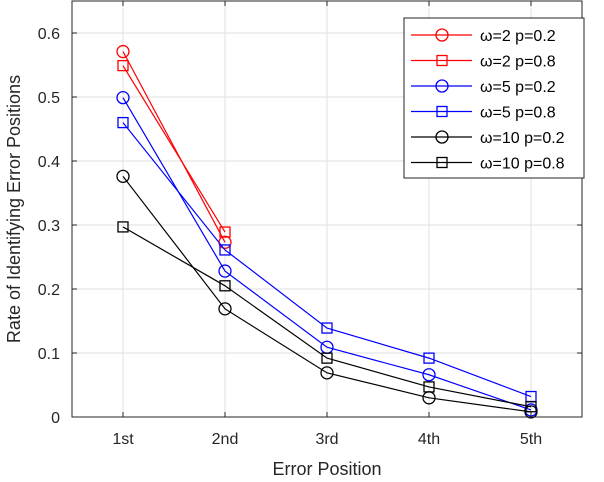 The width and height of the screenshot is (604, 482). I want to click on x-tick-label: 2nd, so click(225, 439).